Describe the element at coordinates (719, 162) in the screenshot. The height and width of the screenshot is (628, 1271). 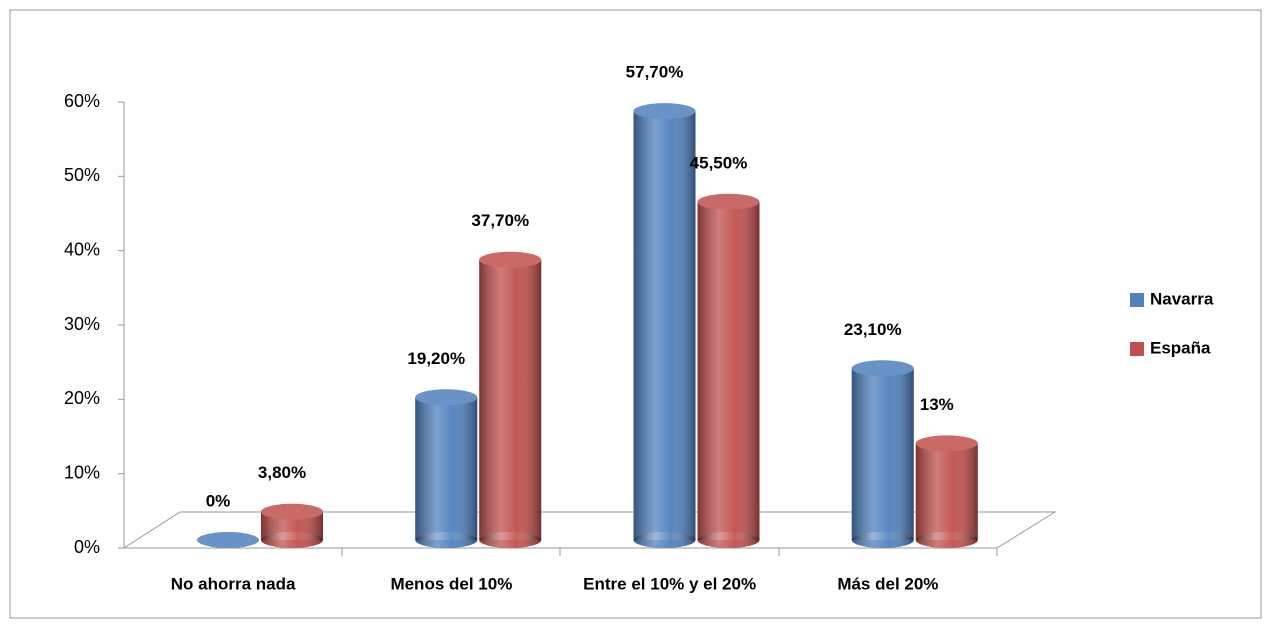
I see `value-label: 45,50%` at that location.